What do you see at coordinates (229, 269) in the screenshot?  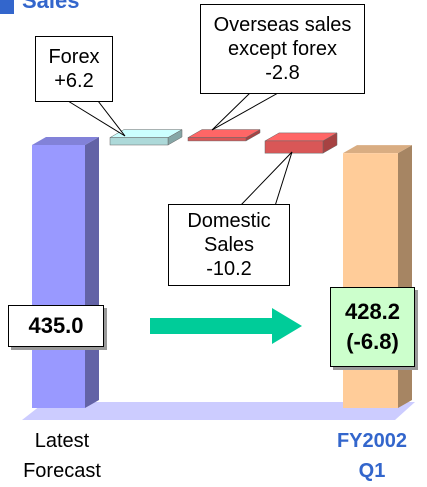 I see `value-label: -10.2` at bounding box center [229, 269].